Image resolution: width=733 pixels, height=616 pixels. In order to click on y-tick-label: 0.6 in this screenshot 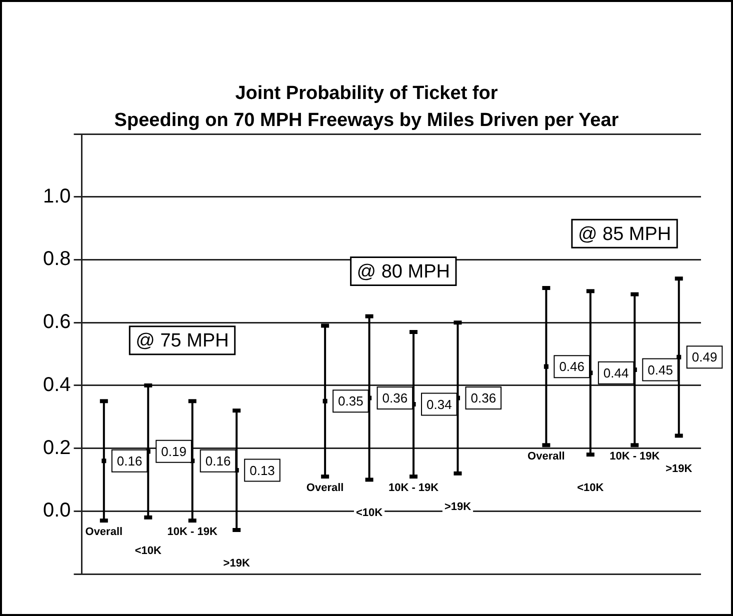, I will do `click(56, 322)`.